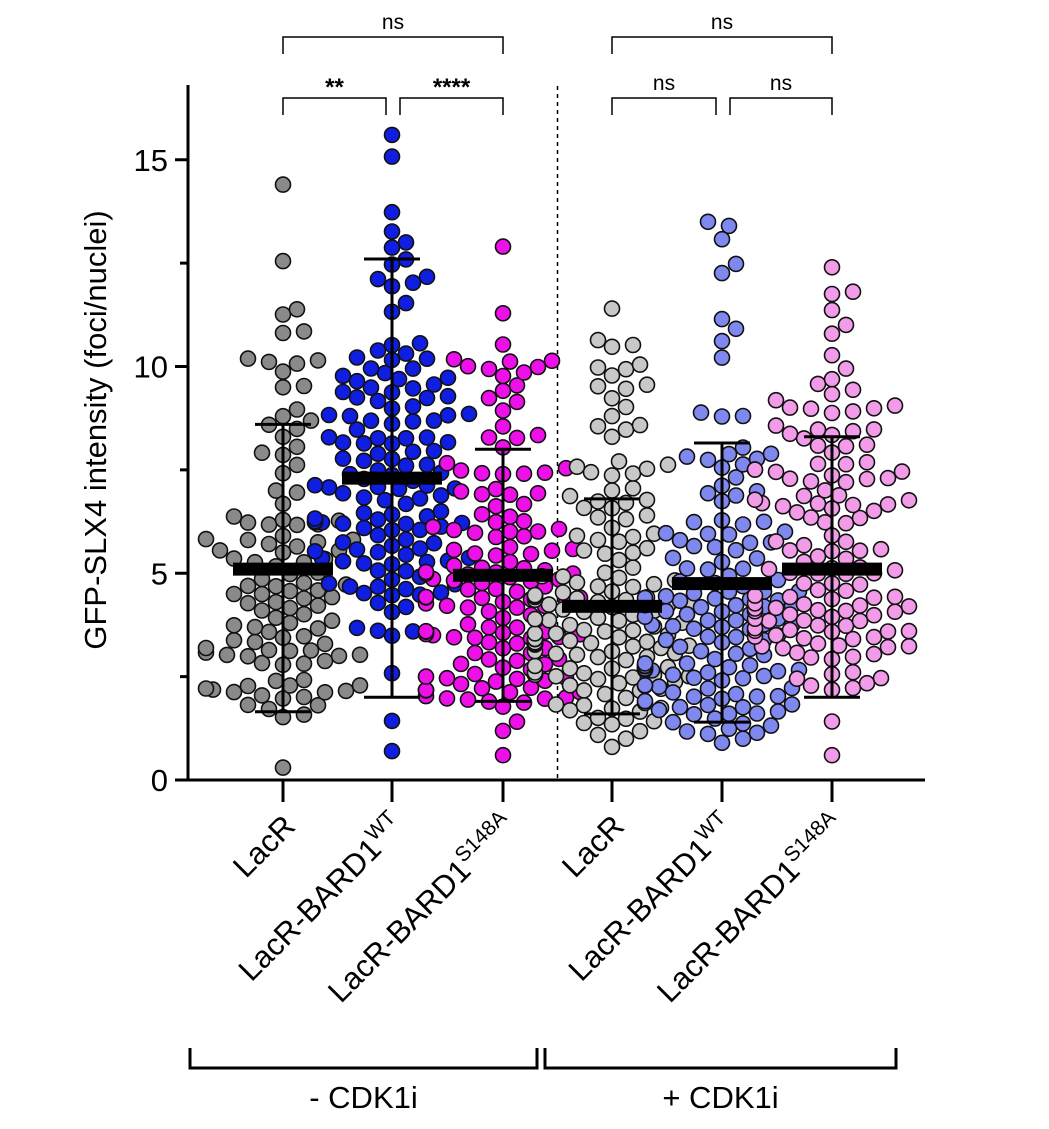 The image size is (1049, 1129). I want to click on significance-bracket, so click(781, 106).